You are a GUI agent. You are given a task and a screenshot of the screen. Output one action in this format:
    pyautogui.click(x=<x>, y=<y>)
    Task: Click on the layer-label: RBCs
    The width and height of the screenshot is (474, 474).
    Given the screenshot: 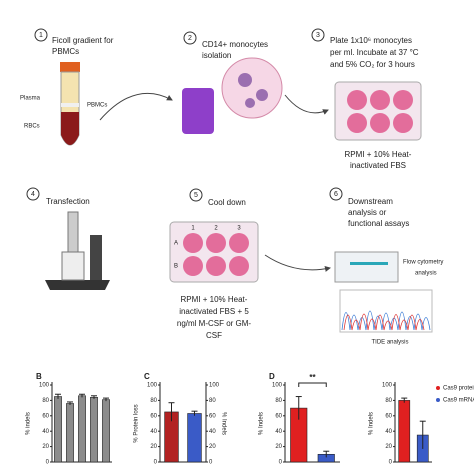 What is the action you would take?
    pyautogui.click(x=32, y=127)
    